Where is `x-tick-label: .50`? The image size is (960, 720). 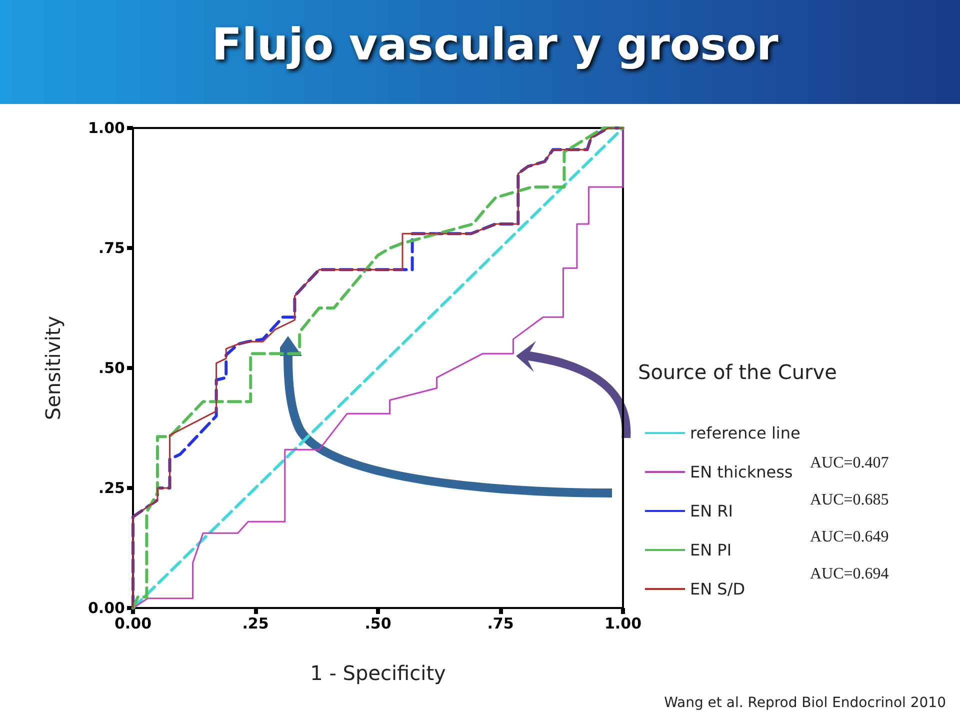
x-tick-label: .50 is located at coordinates (378, 623).